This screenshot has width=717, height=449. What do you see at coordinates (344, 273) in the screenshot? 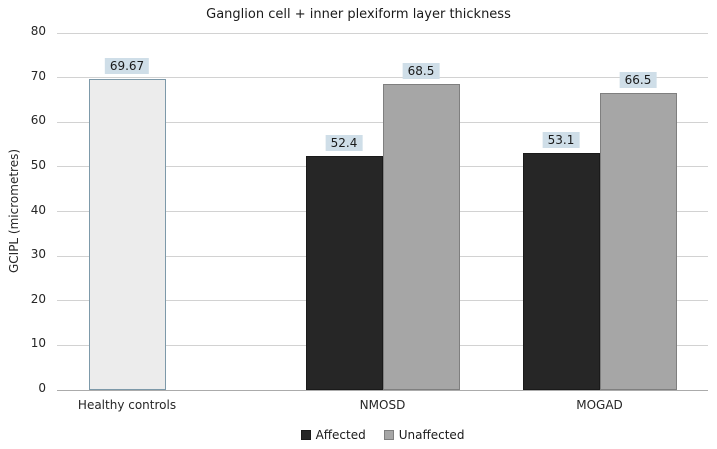
I see `bar-affected-nmosd` at bounding box center [344, 273].